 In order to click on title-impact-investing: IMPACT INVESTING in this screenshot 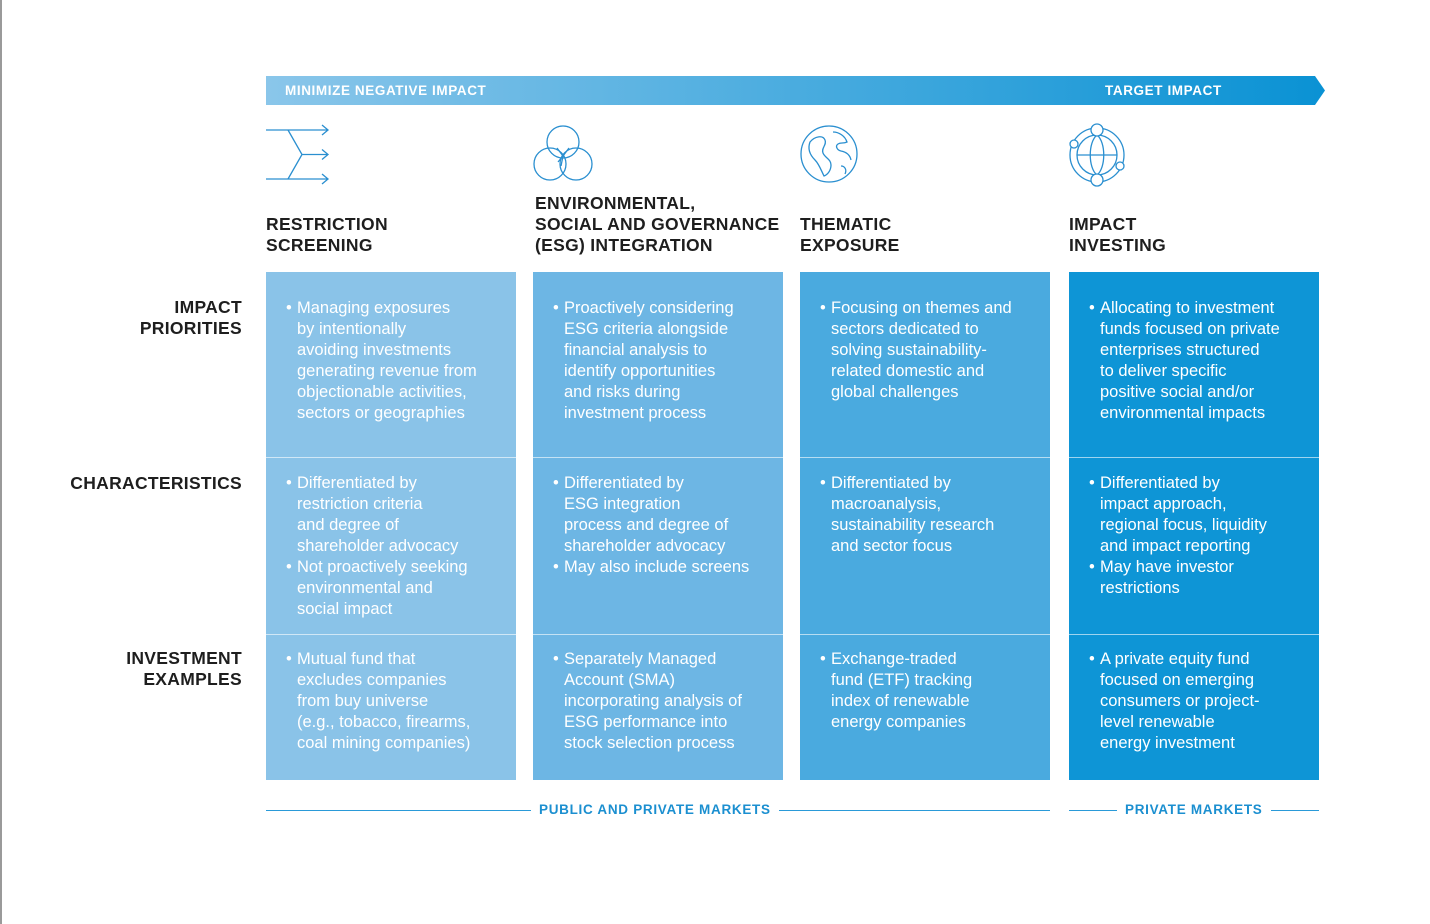, I will do `click(1118, 234)`.